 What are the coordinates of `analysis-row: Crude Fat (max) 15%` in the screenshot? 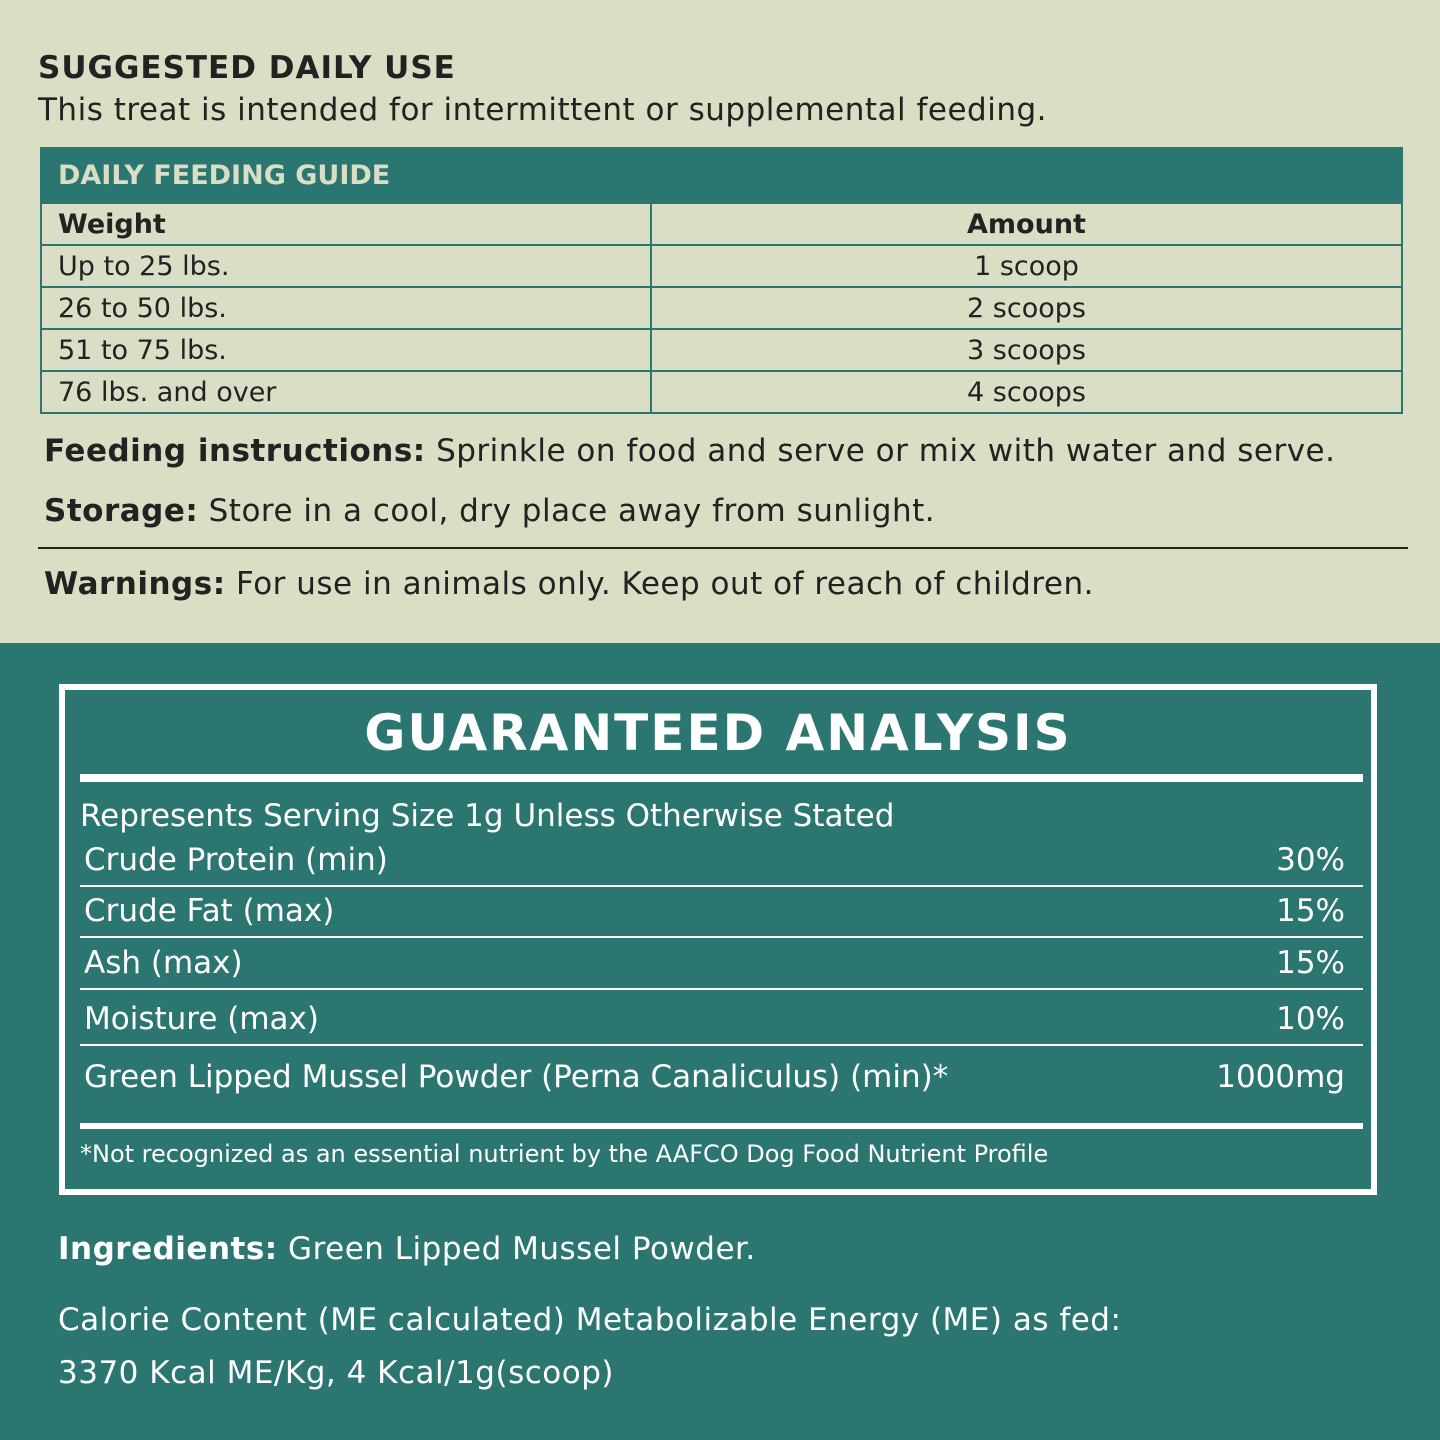 It's located at (721, 912).